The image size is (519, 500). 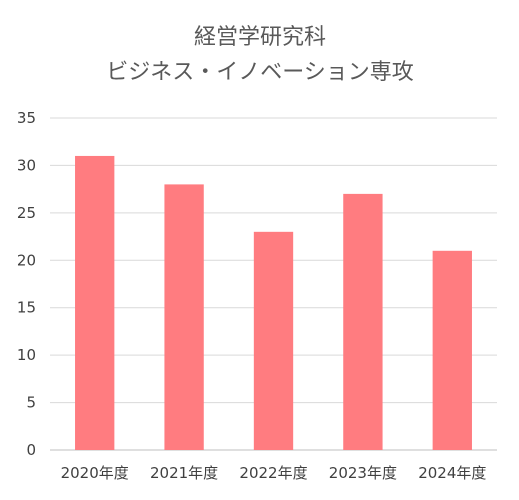 What do you see at coordinates (26, 118) in the screenshot?
I see `y-tick-label: 35` at bounding box center [26, 118].